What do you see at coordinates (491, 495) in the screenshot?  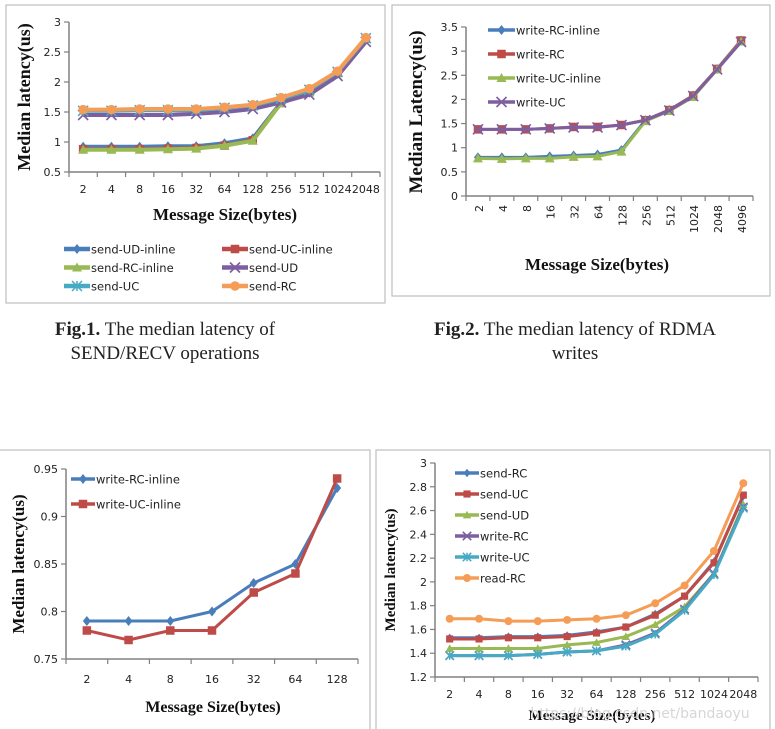 I see `legend-item: send-UC` at bounding box center [491, 495].